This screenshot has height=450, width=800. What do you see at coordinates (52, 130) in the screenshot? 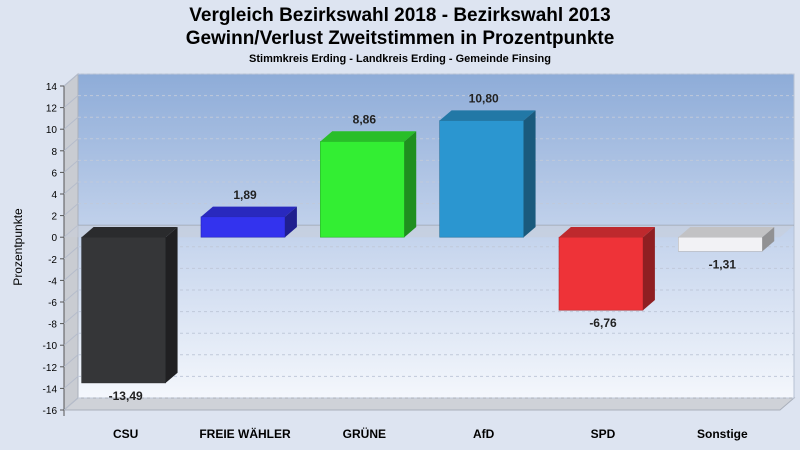
I see `y-tick-label: 10` at bounding box center [52, 130].